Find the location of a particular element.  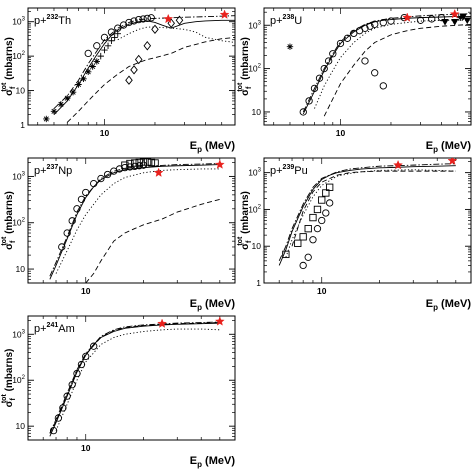

y-tick-label: 10² is located at coordinates (18, 56).